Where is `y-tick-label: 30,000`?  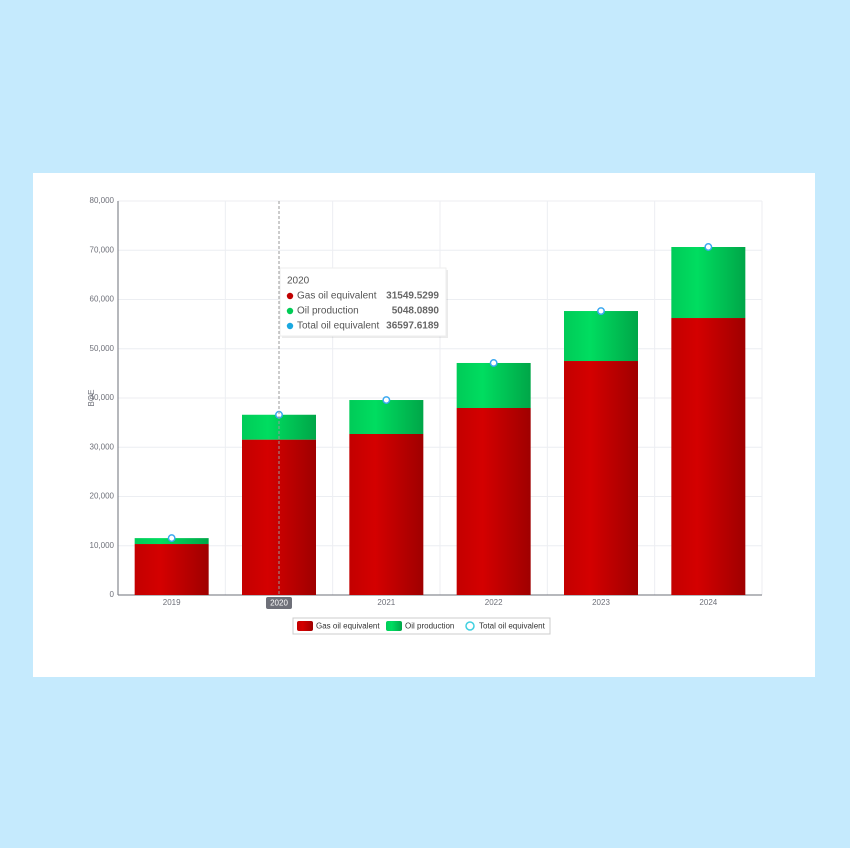 y-tick-label: 30,000 is located at coordinates (102, 446).